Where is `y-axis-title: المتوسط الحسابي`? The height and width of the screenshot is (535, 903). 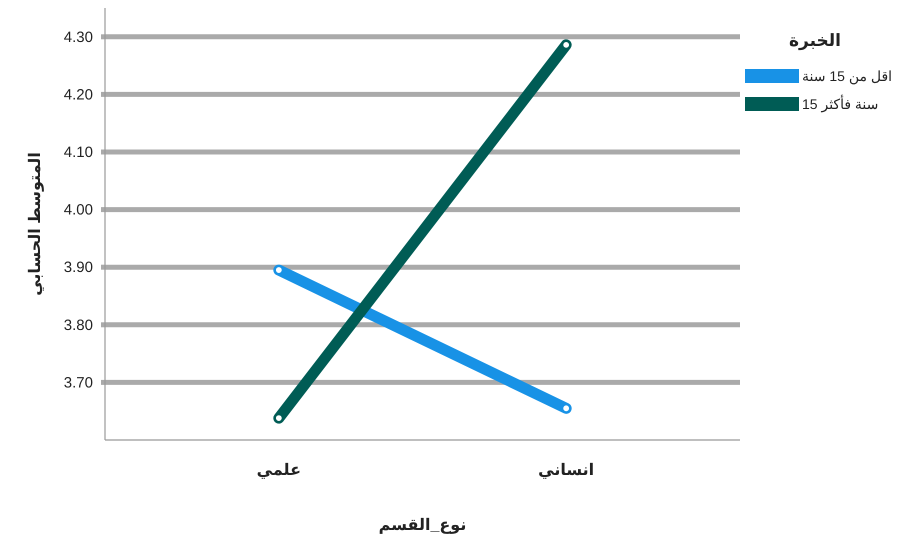 y-axis-title: المتوسط الحسابي is located at coordinates (35, 224).